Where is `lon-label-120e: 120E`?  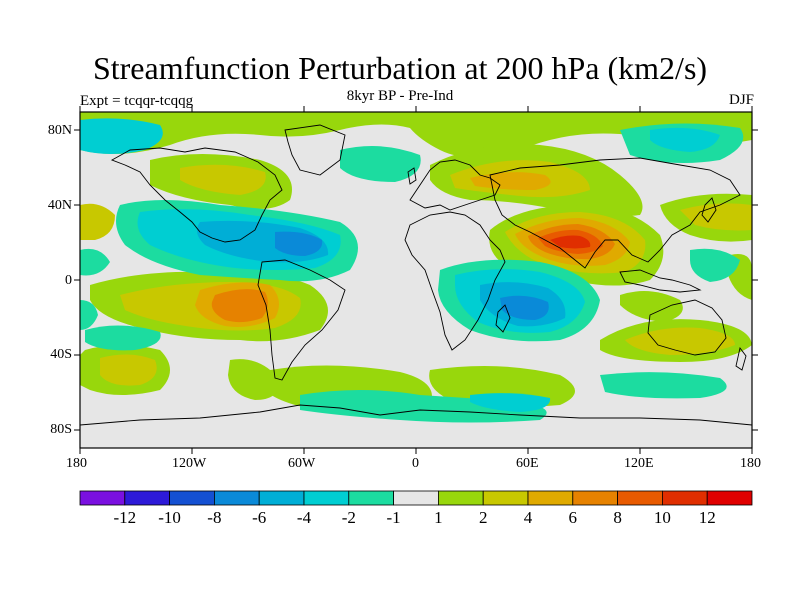 lon-label-120e: 120E is located at coordinates (639, 463).